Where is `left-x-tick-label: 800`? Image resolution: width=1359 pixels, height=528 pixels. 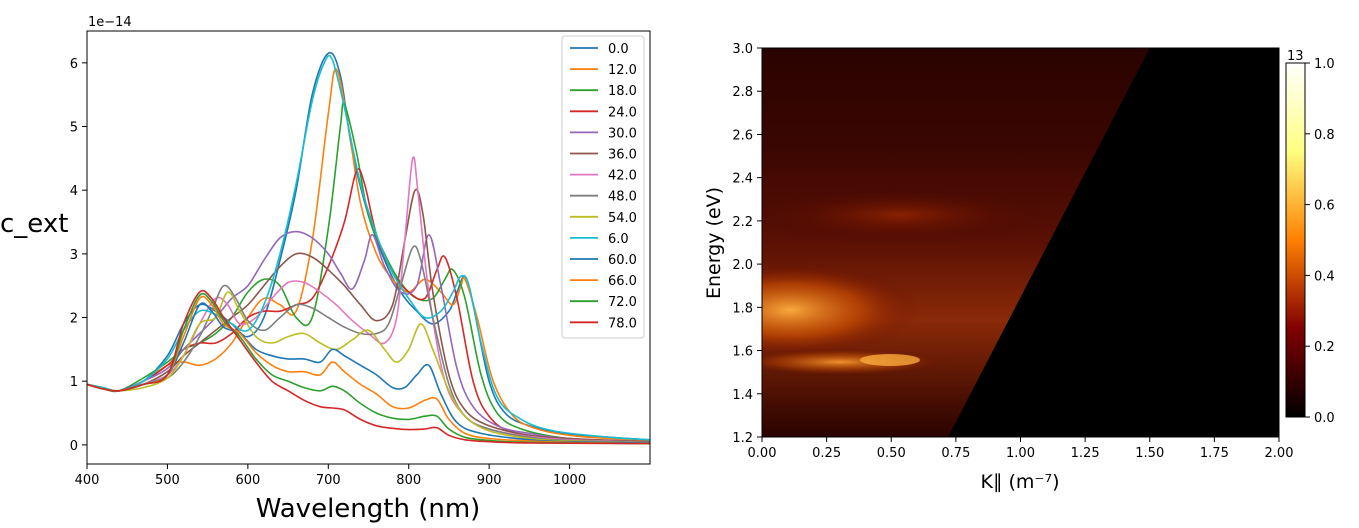 left-x-tick-label: 800 is located at coordinates (408, 480).